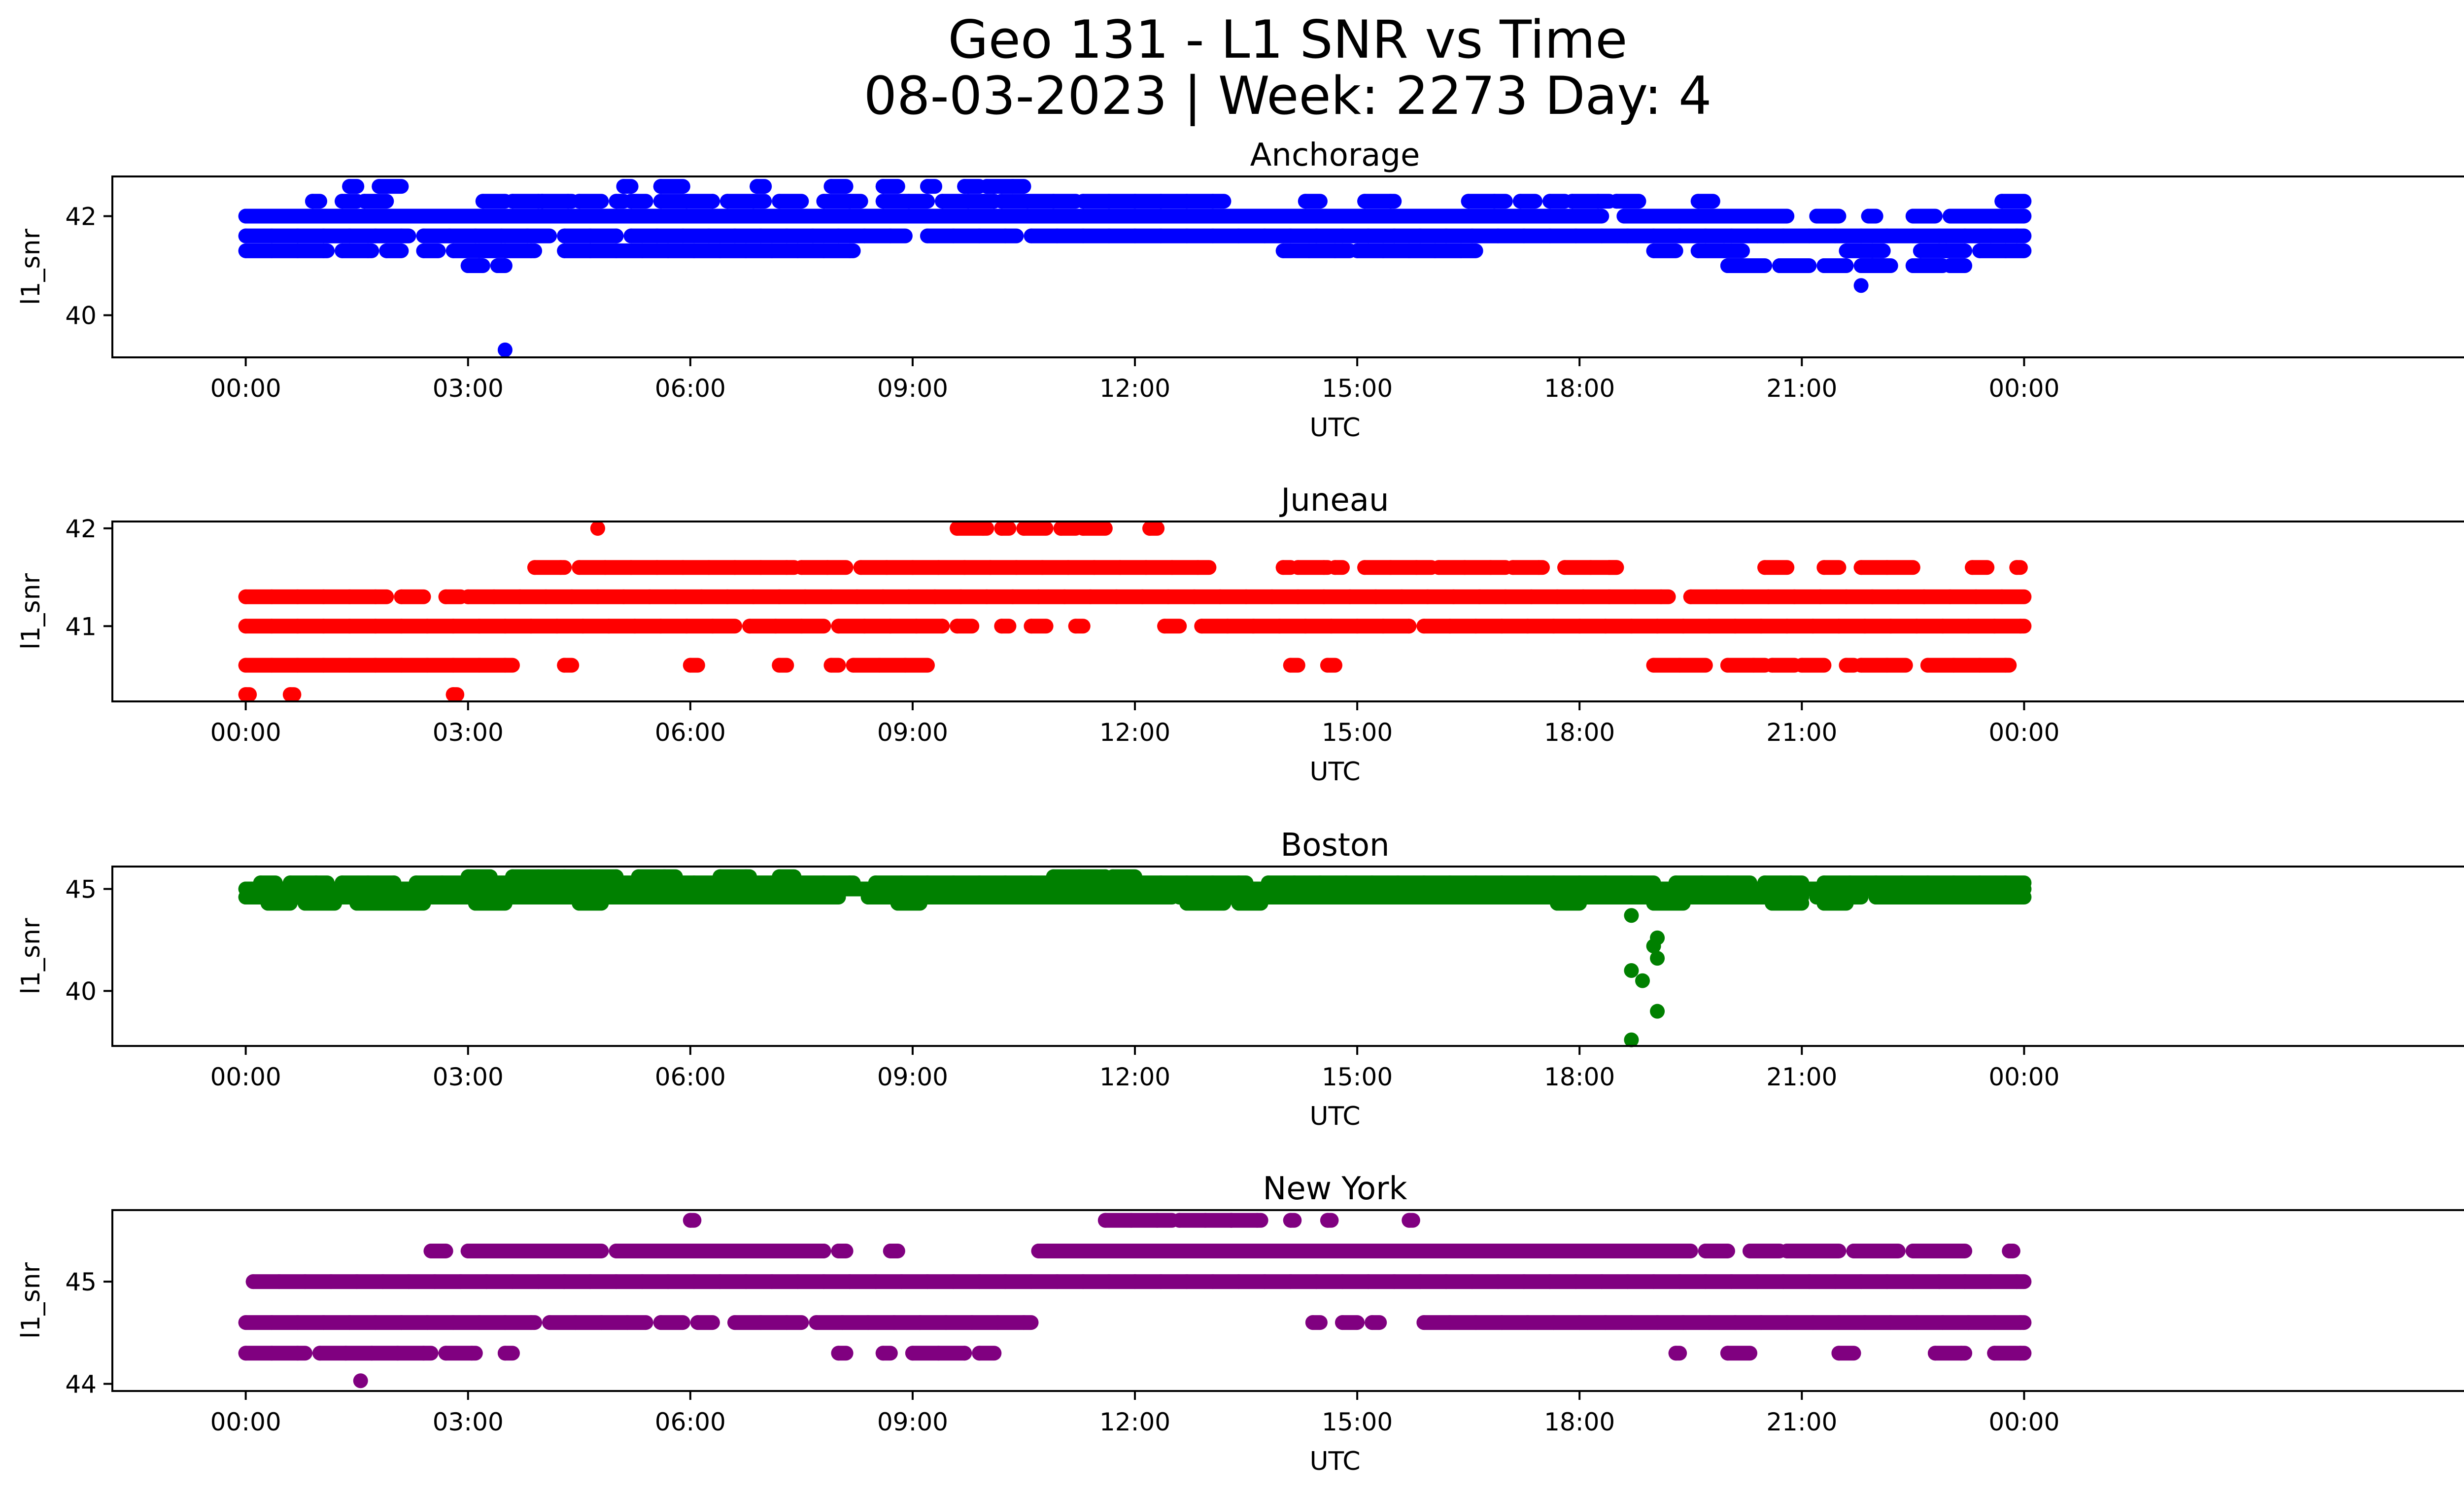  What do you see at coordinates (1334, 845) in the screenshot?
I see `subplot-title: Boston` at bounding box center [1334, 845].